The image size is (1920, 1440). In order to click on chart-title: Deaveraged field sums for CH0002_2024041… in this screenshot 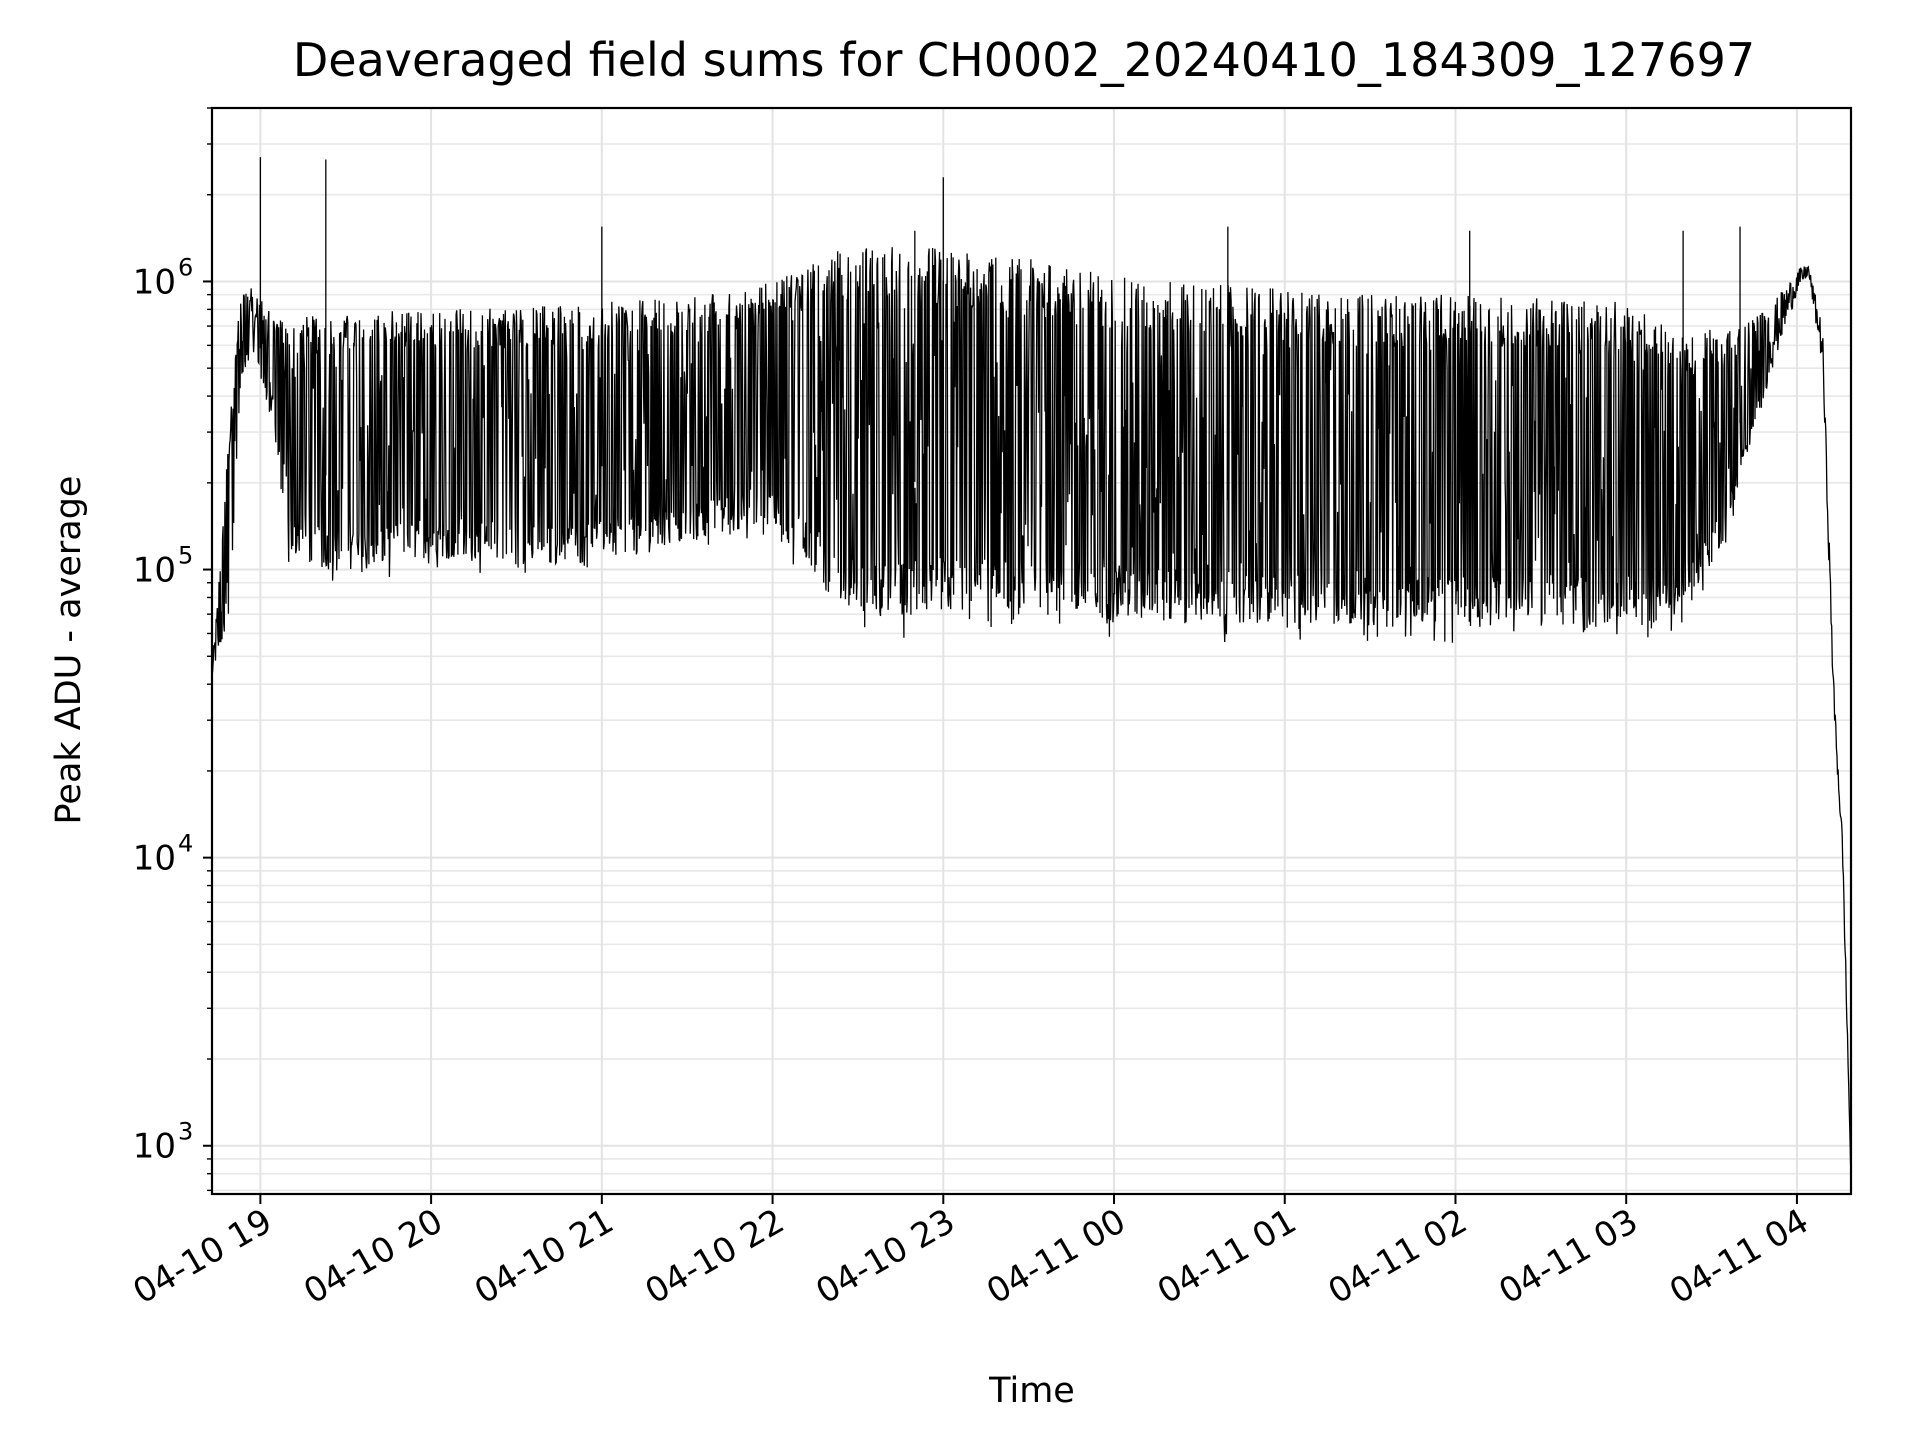, I will do `click(1024, 60)`.